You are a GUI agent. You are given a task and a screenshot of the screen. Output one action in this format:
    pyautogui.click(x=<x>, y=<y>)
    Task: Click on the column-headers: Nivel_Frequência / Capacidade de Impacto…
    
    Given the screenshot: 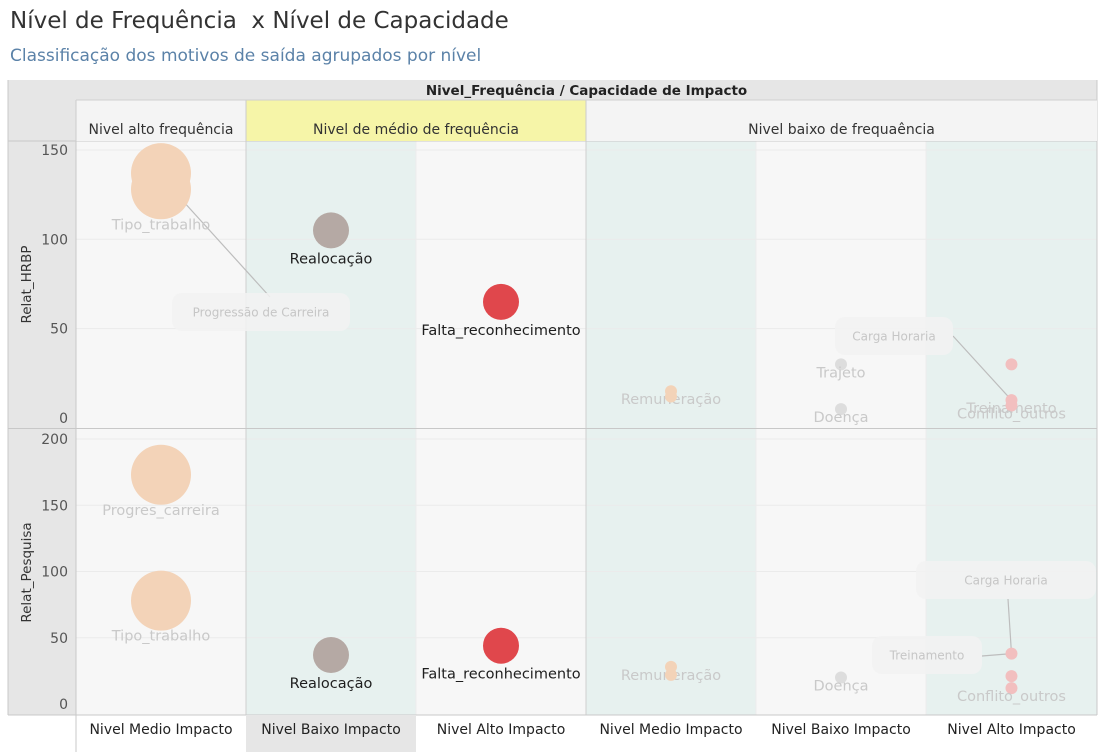 What is the action you would take?
    pyautogui.click(x=586, y=112)
    